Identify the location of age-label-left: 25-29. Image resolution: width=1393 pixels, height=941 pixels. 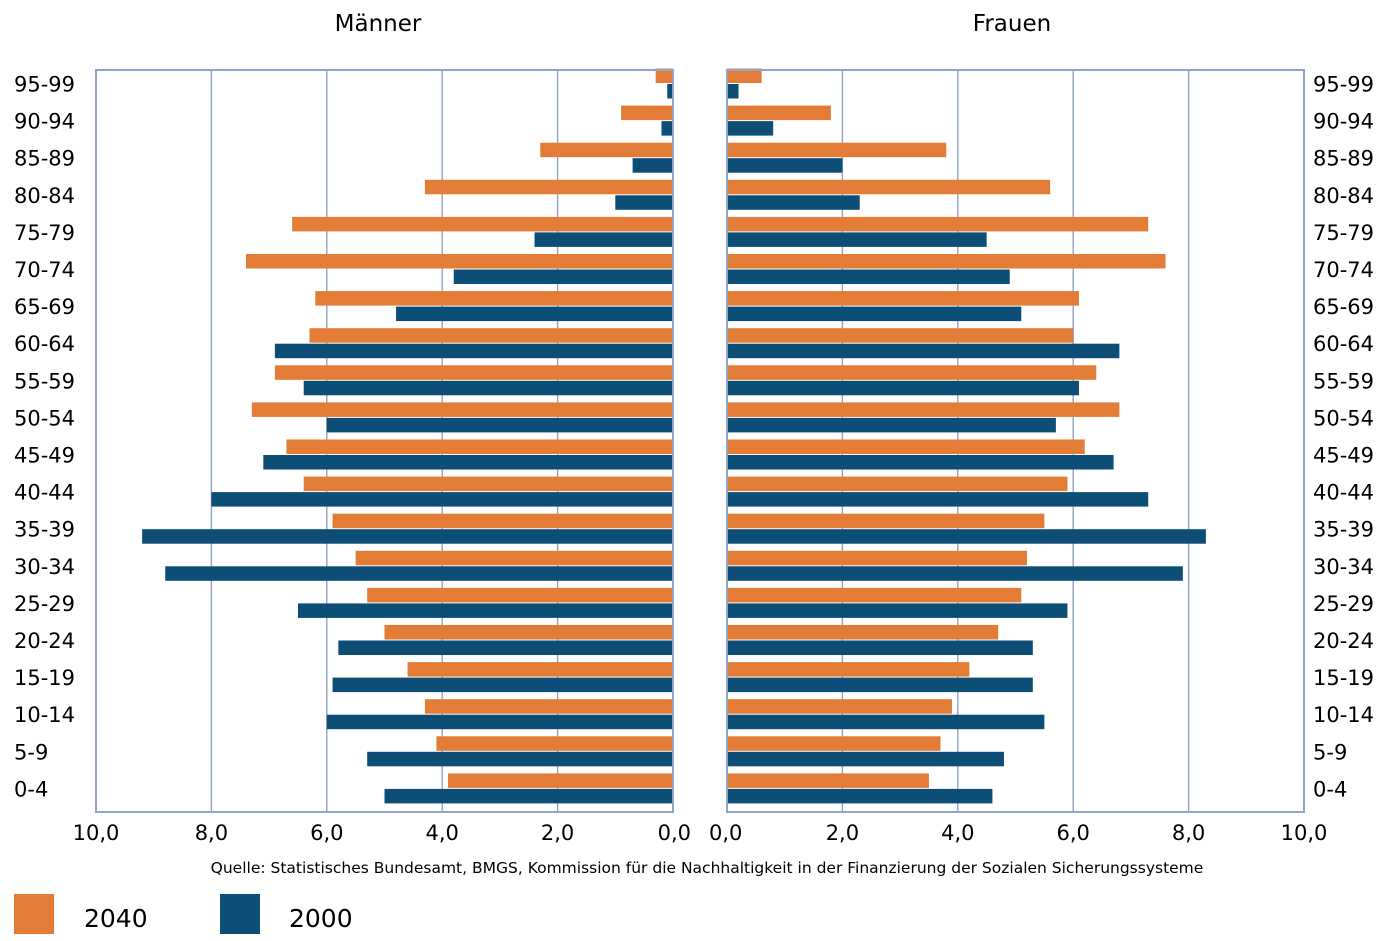
(44, 604).